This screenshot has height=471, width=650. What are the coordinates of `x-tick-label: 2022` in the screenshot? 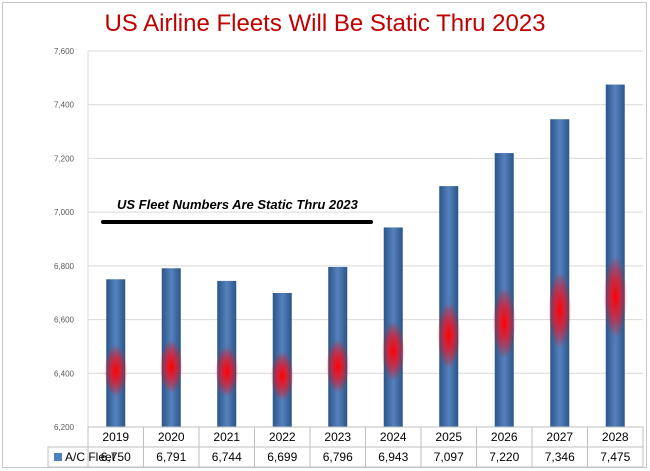 It's located at (282, 437).